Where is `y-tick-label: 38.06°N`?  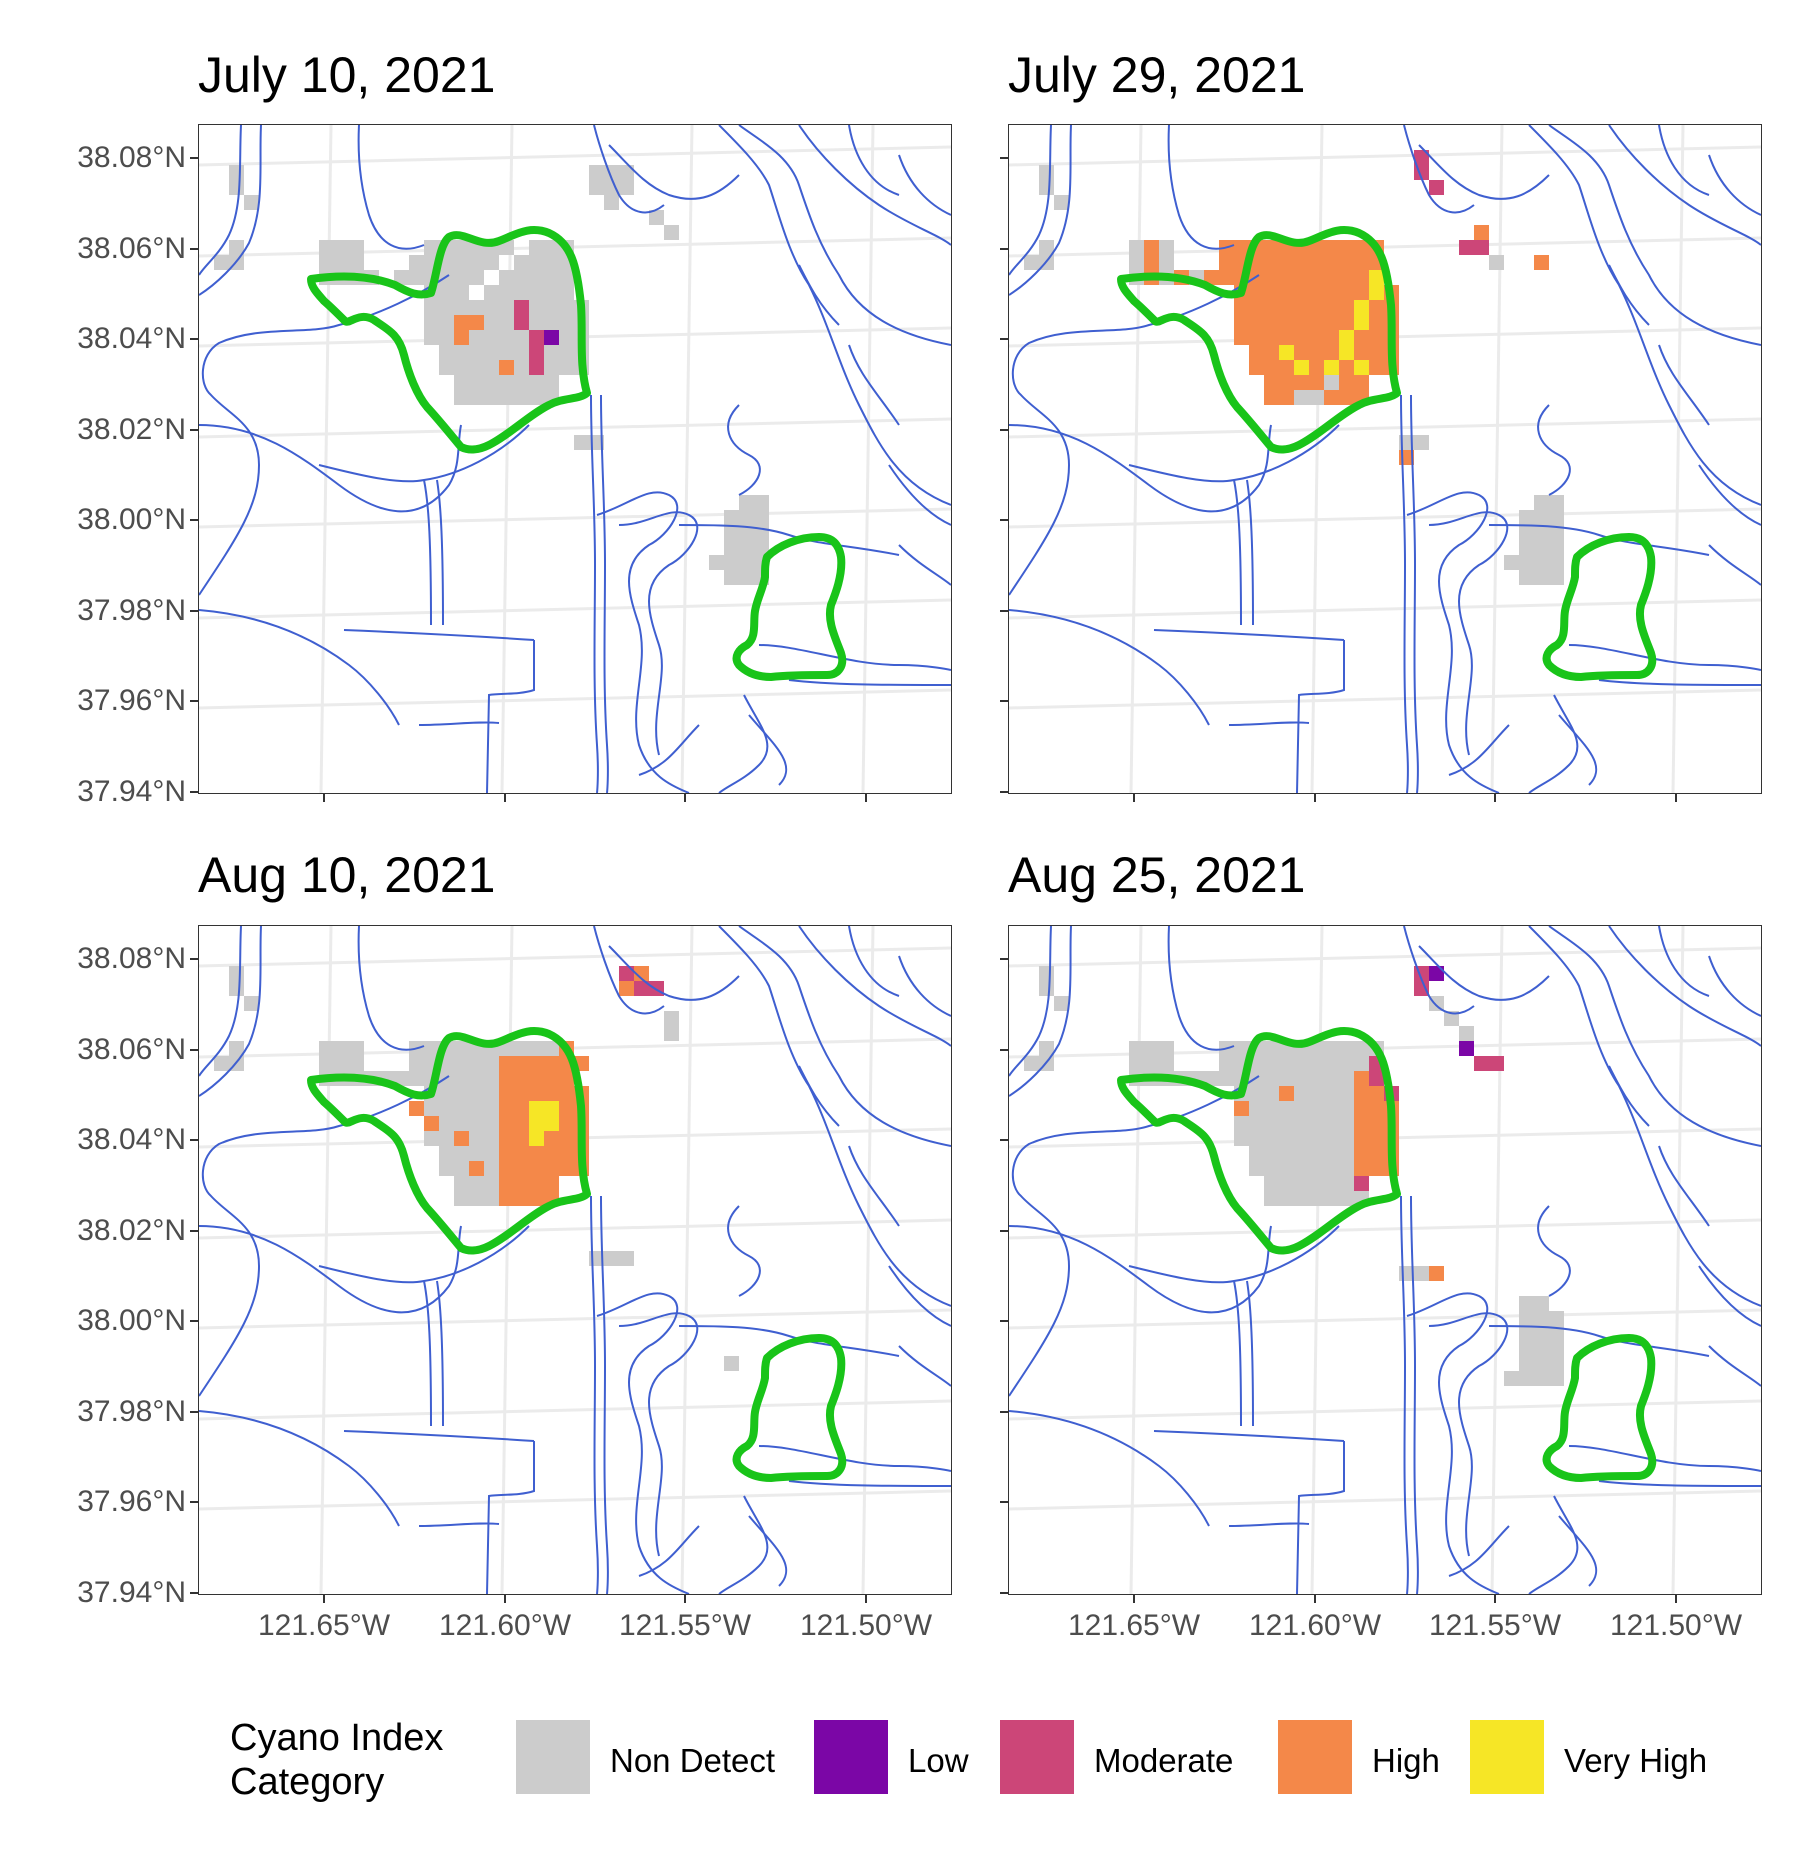 y-tick-label: 38.06°N is located at coordinates (131, 248).